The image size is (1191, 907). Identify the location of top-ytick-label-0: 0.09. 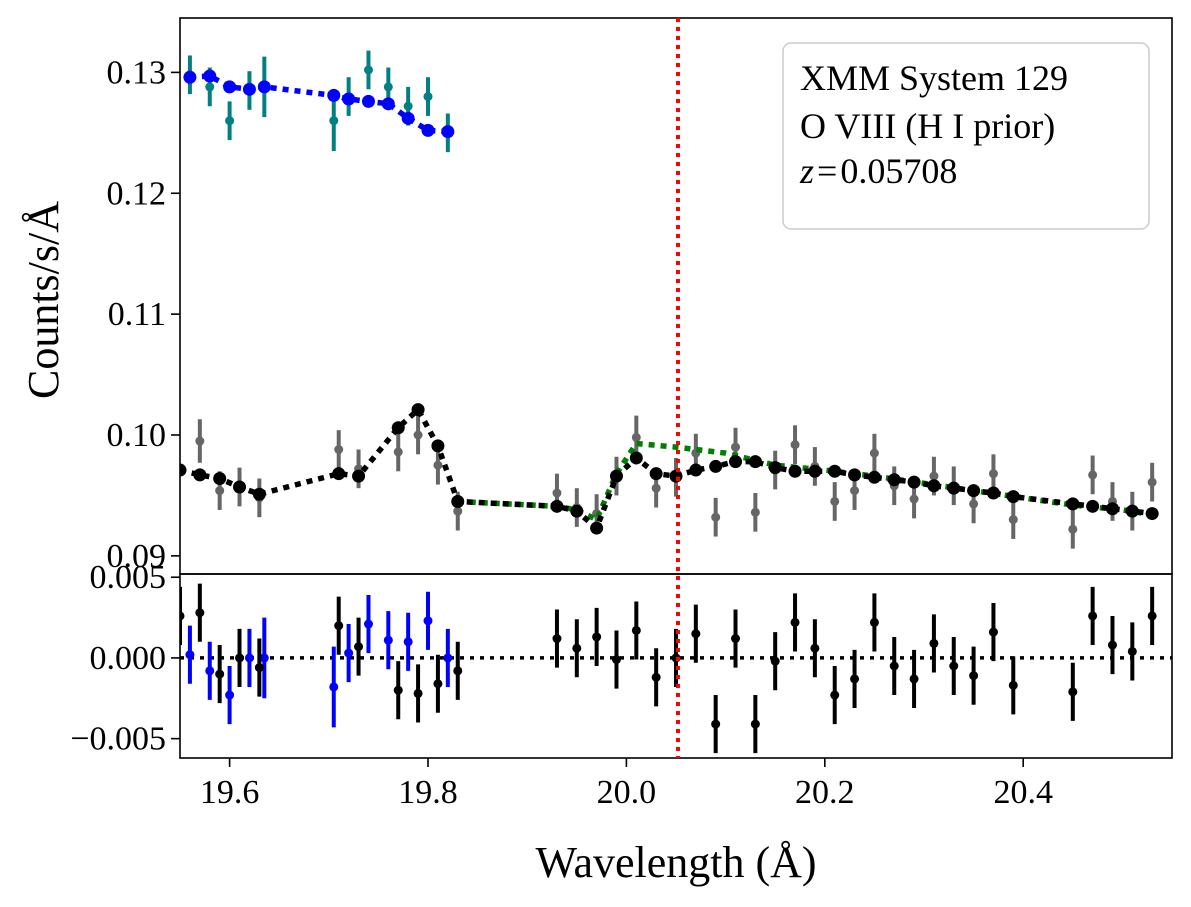
(137, 556).